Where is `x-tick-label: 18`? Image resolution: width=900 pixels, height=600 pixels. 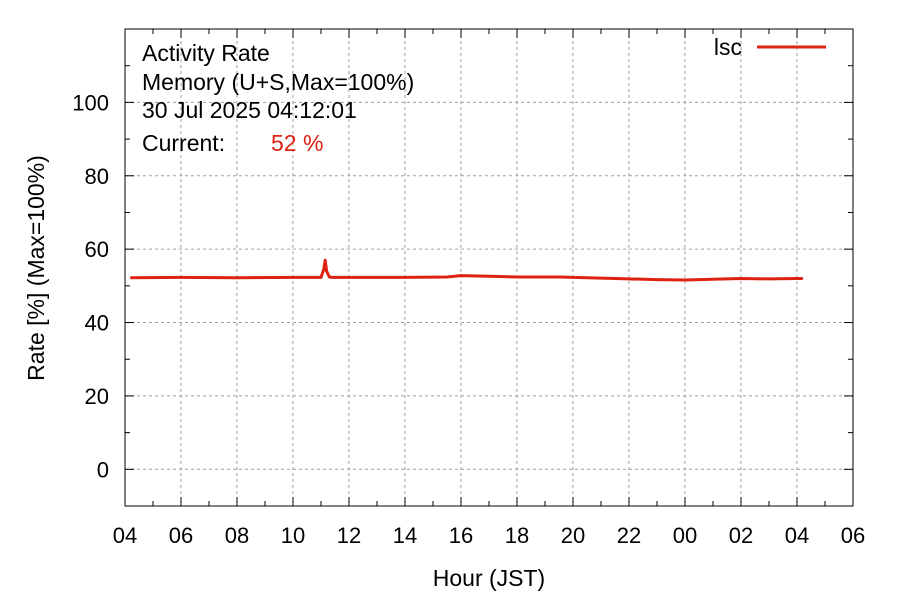 x-tick-label: 18 is located at coordinates (517, 535).